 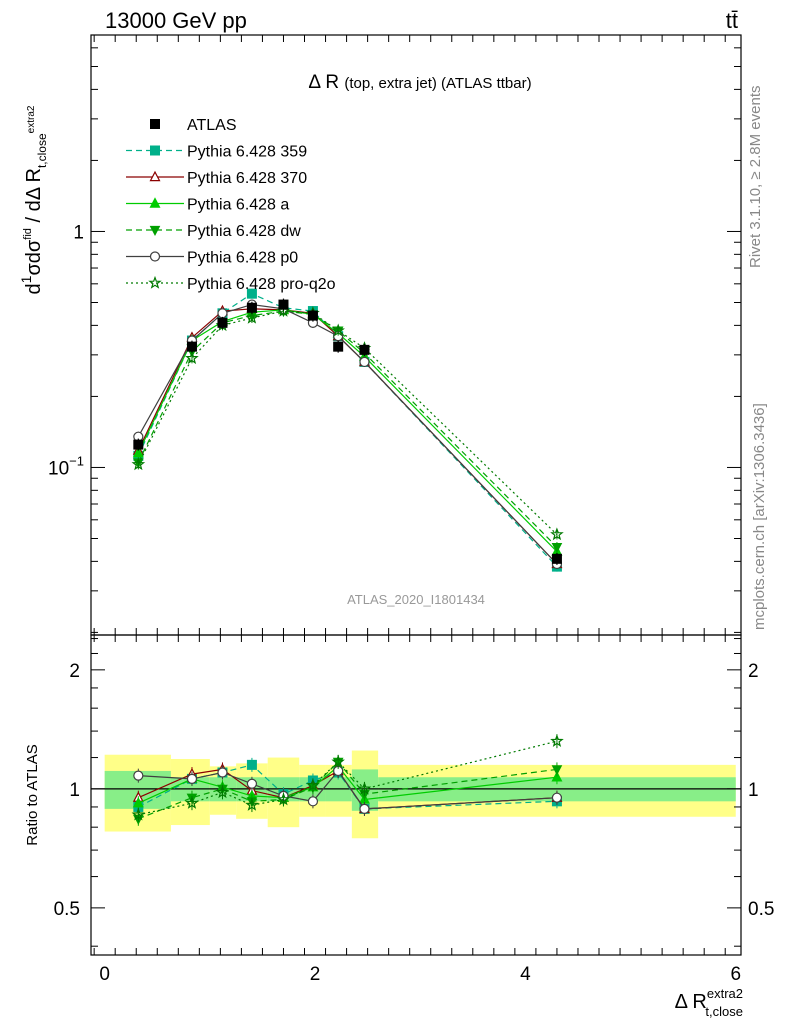 I want to click on top-y-tick-label: 1, so click(x=78, y=232).